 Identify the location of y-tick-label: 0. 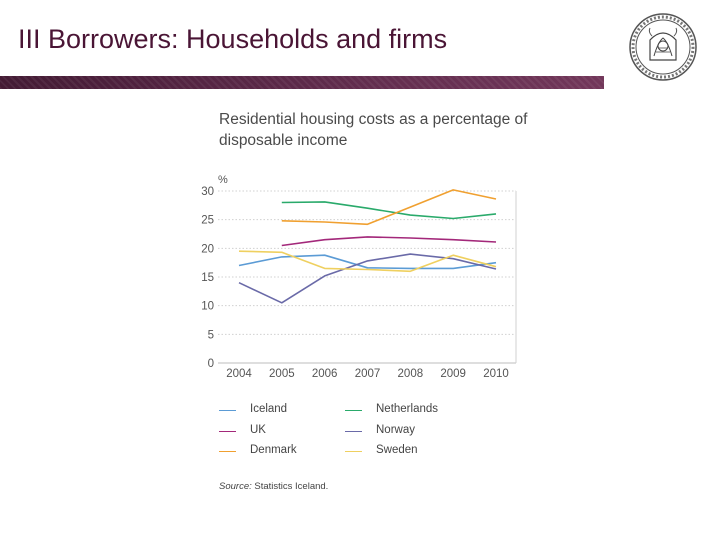
(211, 364).